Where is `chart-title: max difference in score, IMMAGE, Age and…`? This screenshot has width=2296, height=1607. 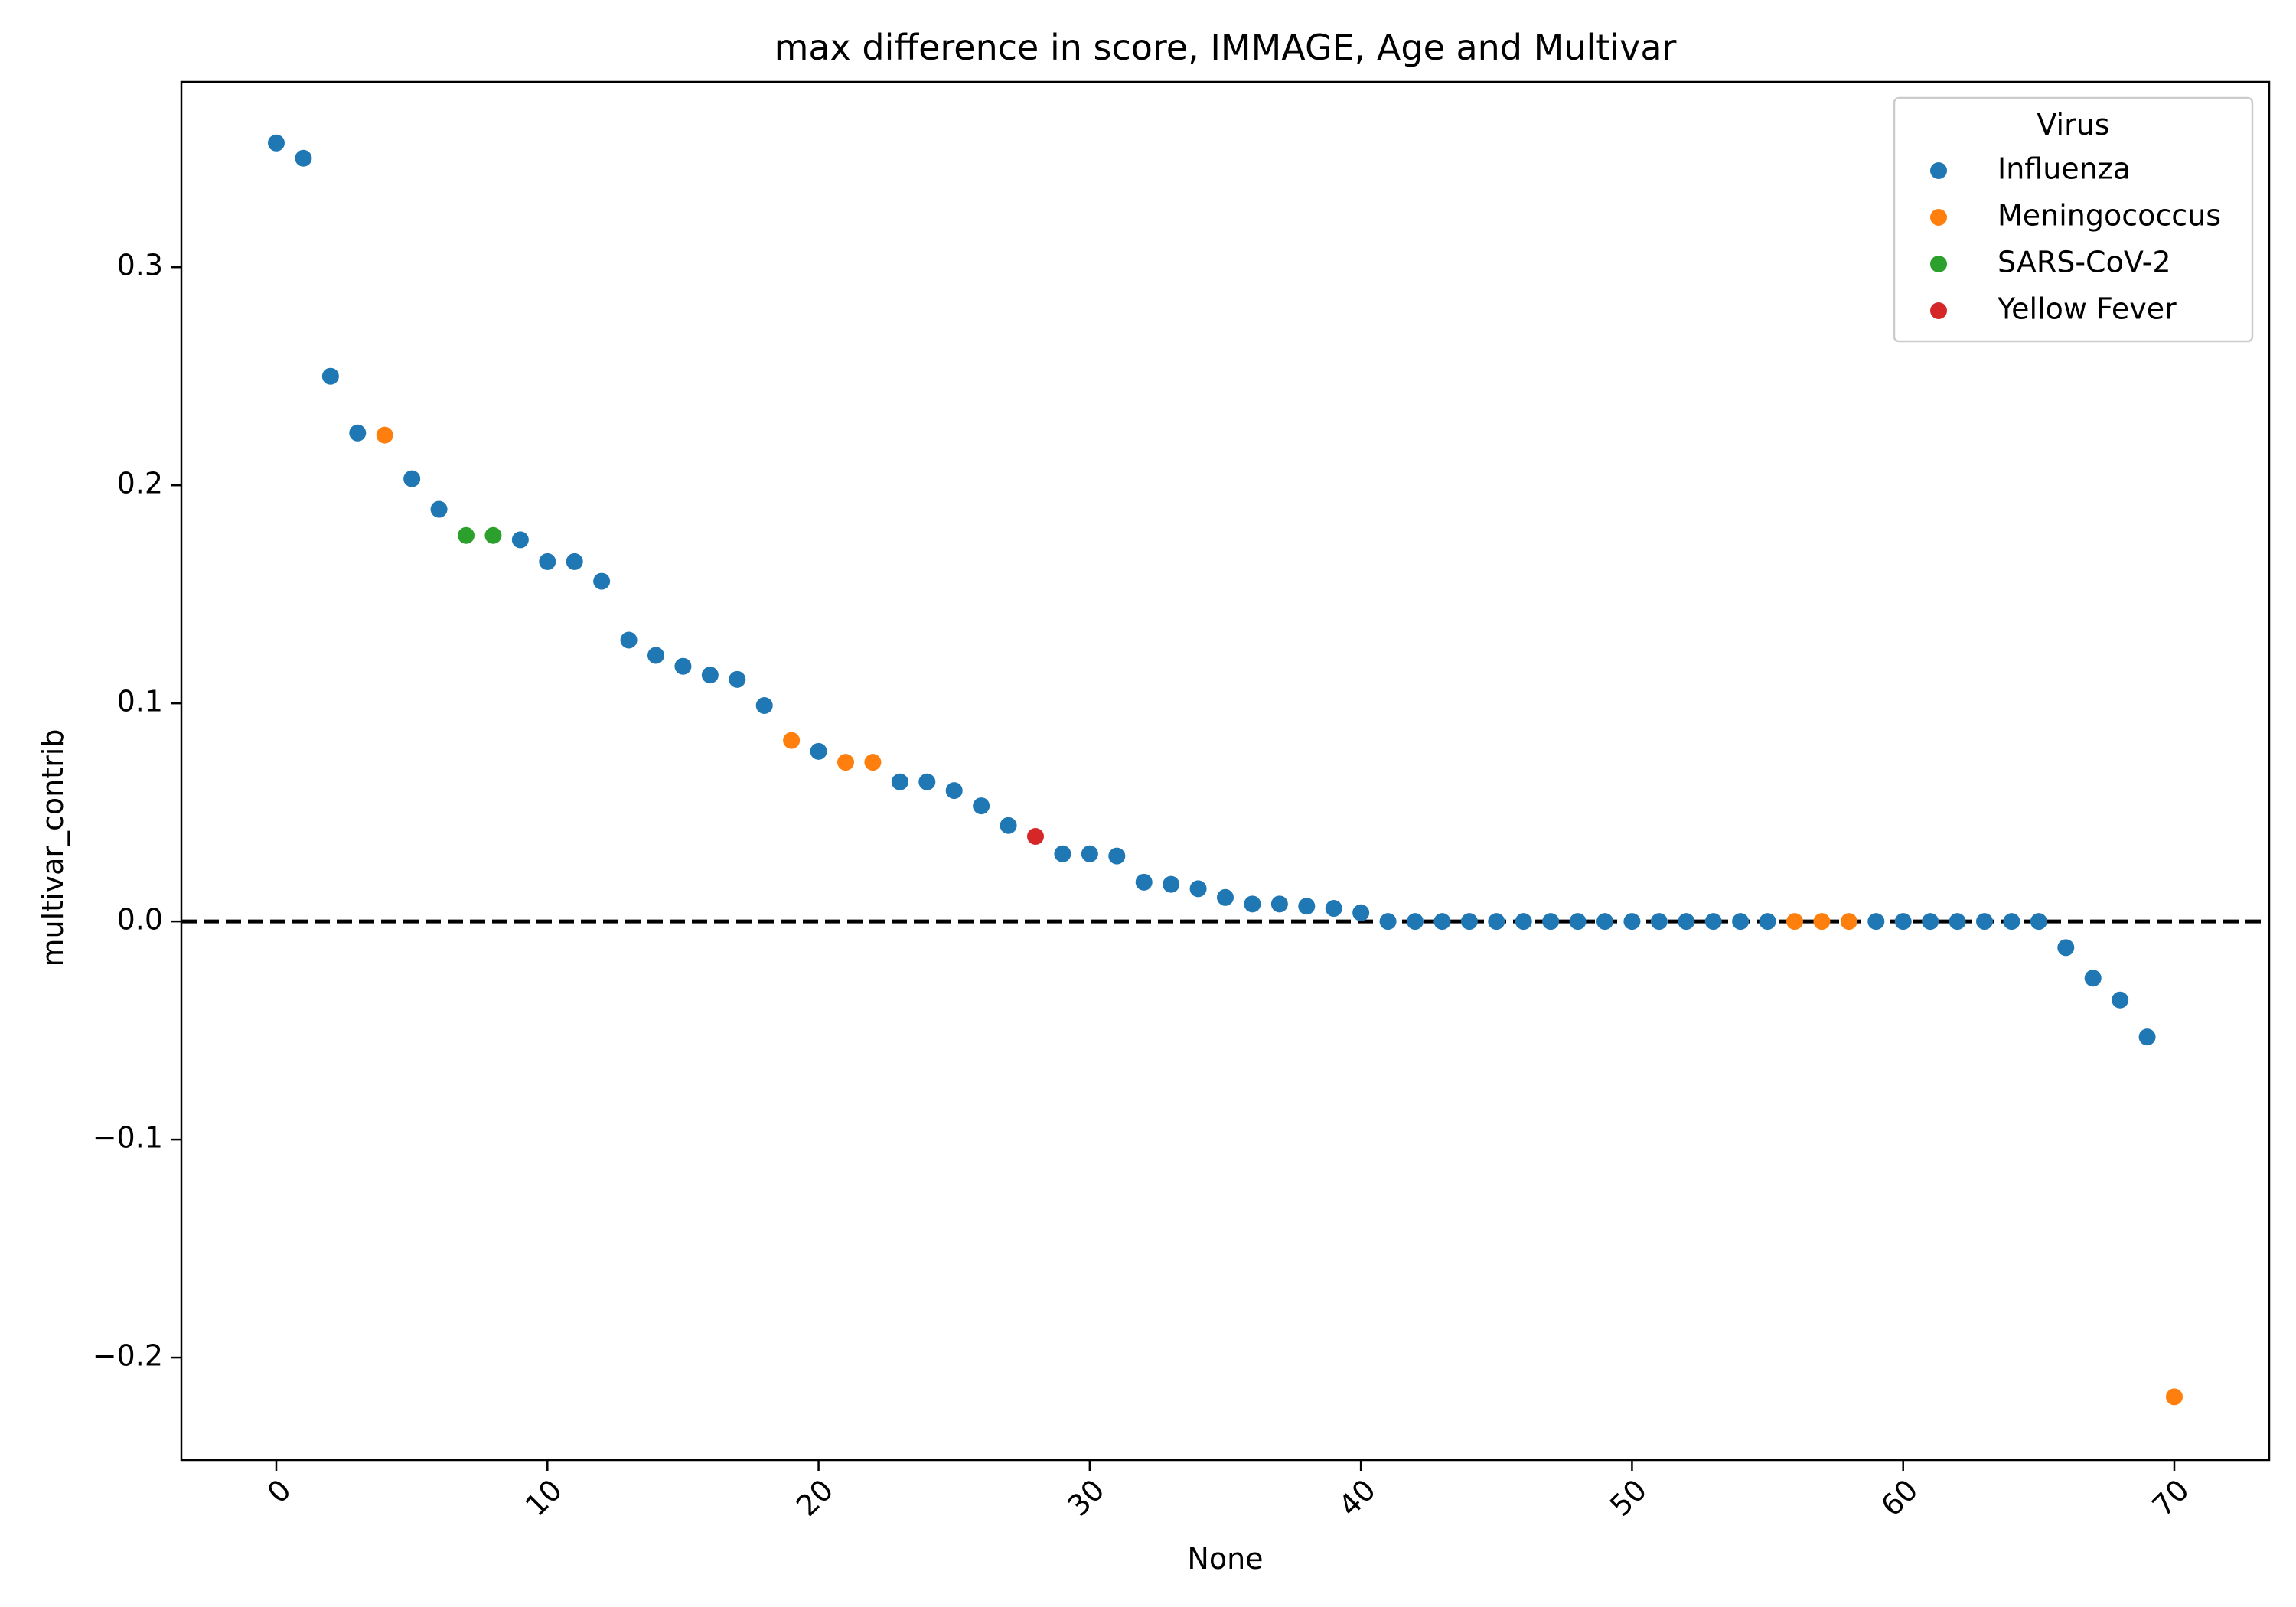 chart-title: max difference in score, IMMAGE, Age and… is located at coordinates (1226, 47).